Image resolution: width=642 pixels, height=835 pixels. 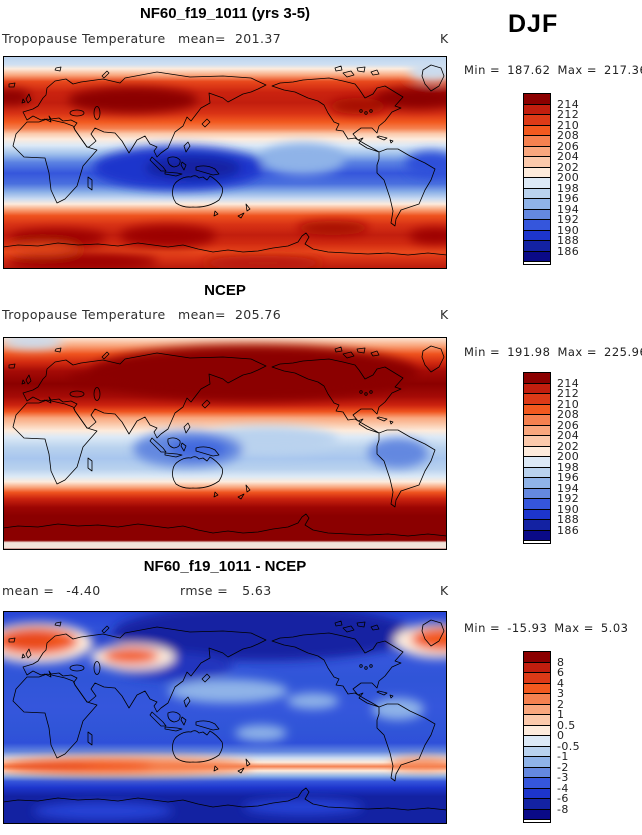 I want to click on colorbar-tick-label: 208, so click(x=568, y=135).